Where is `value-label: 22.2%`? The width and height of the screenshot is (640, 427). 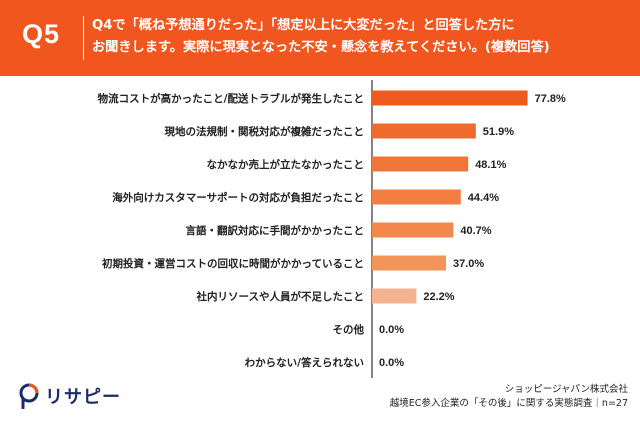 value-label: 22.2% is located at coordinates (438, 297).